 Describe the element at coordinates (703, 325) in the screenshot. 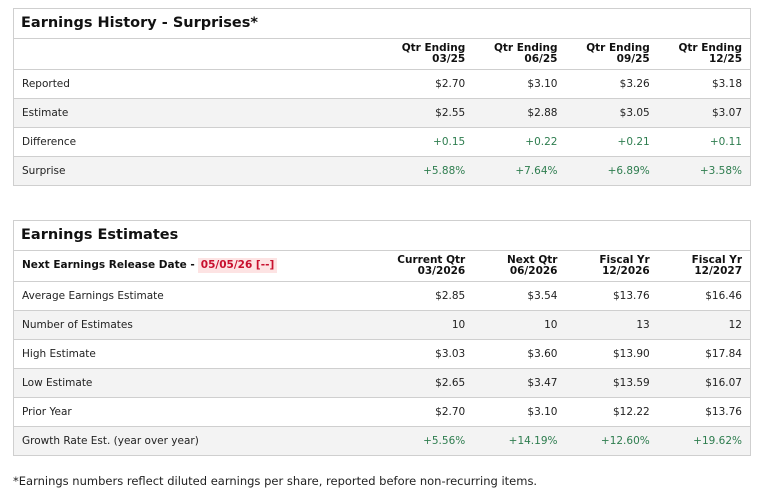

I see `cell-value: 12` at that location.